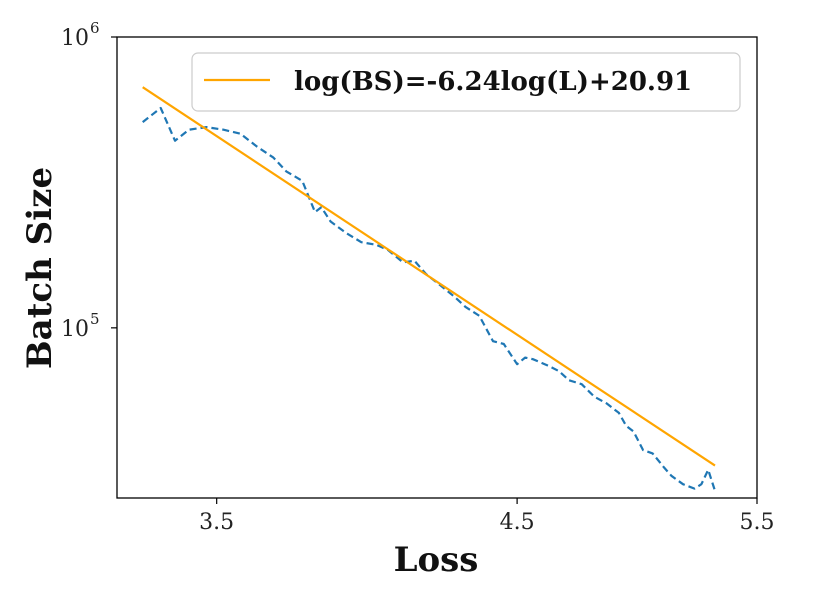  I want to click on x-tick-label: 4.5, so click(517, 522).